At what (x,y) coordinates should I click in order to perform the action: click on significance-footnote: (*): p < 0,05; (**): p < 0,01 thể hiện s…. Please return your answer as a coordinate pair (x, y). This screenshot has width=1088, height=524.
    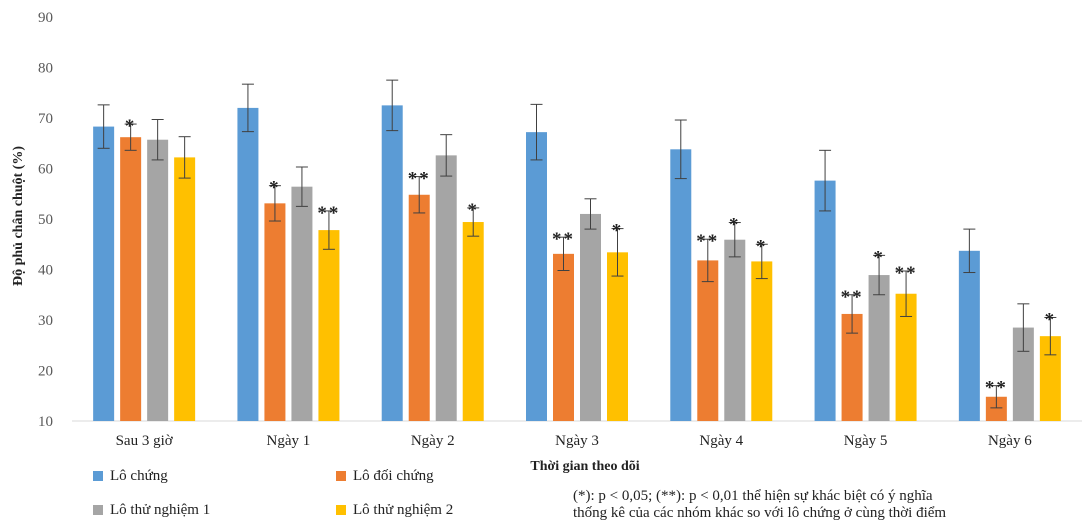
    Looking at the image, I should click on (759, 505).